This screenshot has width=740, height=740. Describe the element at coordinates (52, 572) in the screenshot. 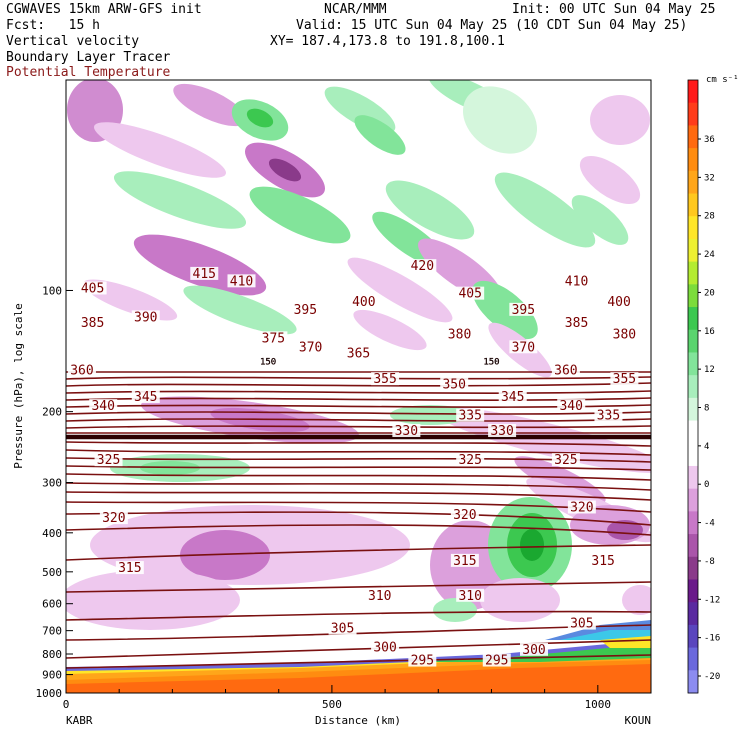

I see `y-tick-label: 500` at that location.